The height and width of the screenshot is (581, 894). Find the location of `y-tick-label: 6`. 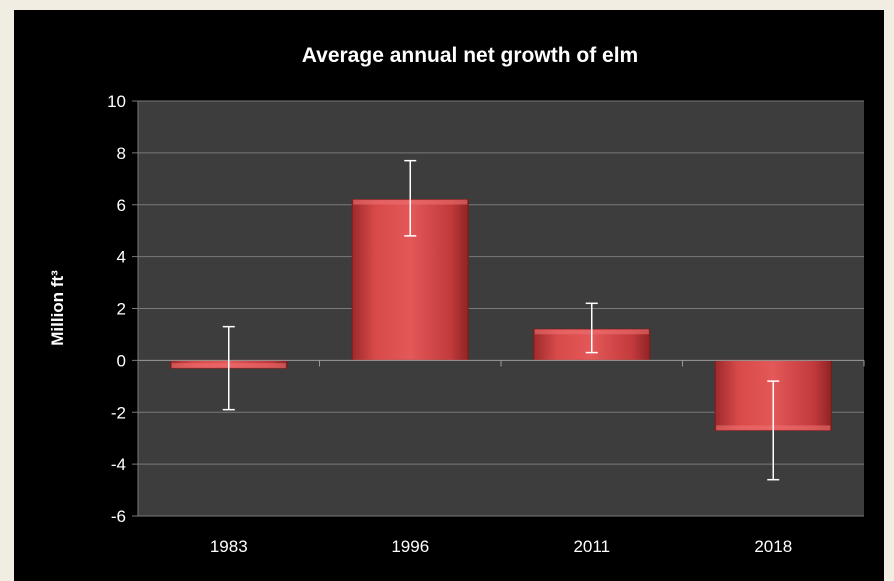

y-tick-label: 6 is located at coordinates (121, 205).